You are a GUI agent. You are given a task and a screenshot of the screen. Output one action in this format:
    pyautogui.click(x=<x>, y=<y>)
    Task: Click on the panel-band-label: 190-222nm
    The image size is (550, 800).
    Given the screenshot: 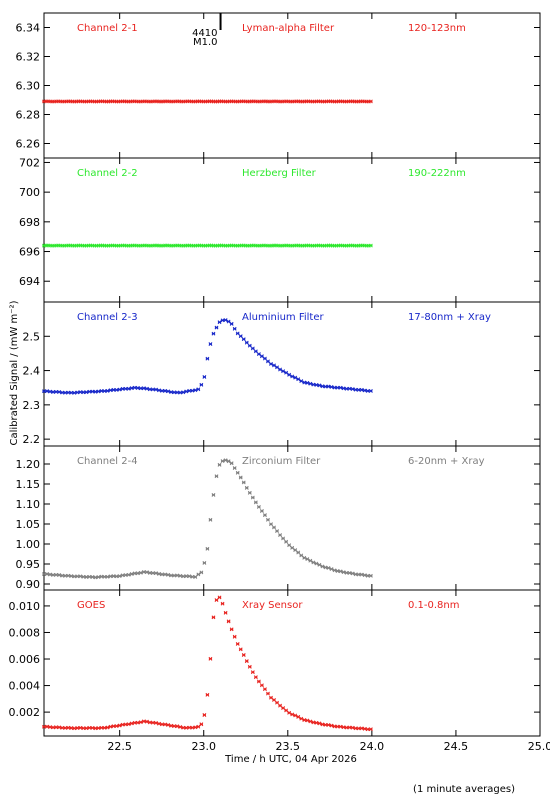 What is the action you would take?
    pyautogui.click(x=437, y=173)
    